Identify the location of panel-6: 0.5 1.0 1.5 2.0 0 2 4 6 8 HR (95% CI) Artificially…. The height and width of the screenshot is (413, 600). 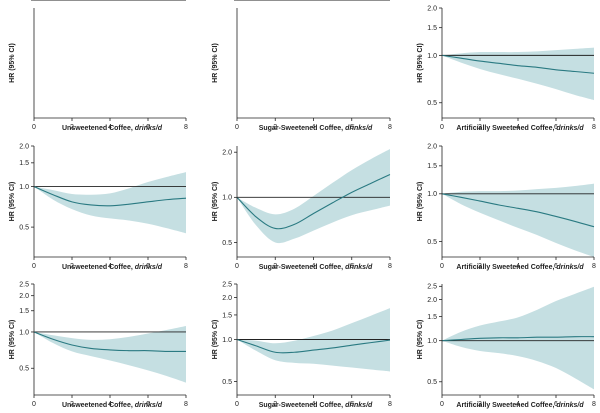
(506, 207).